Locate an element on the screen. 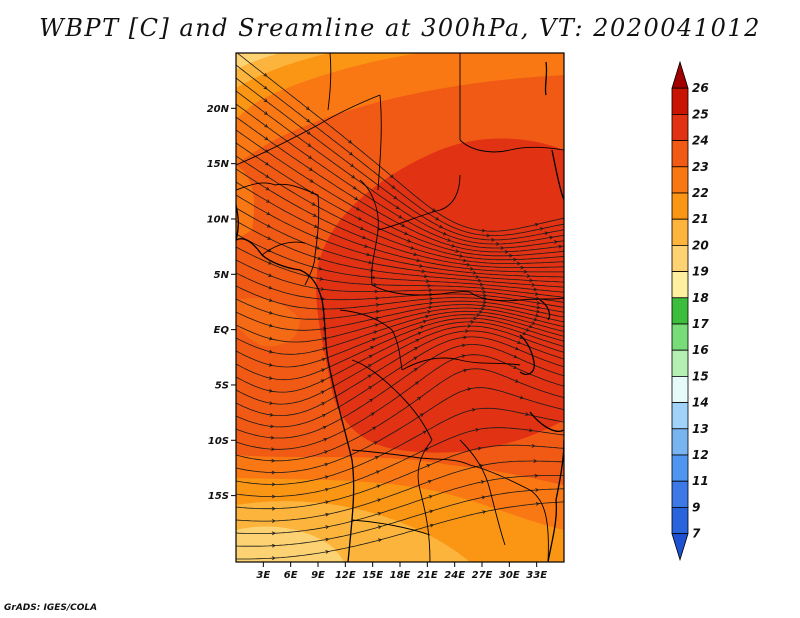 This screenshot has width=800, height=618. lon-label: 9E is located at coordinates (318, 575).